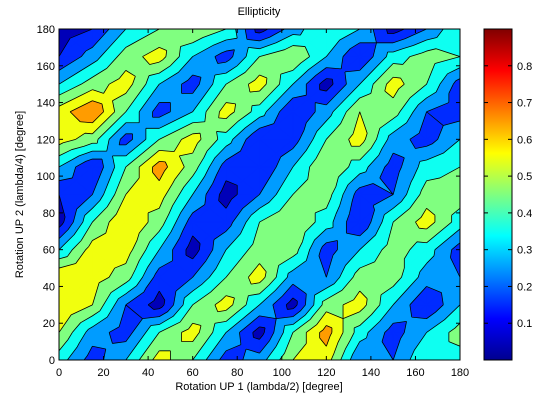  I want to click on colorbar-tick-label: 0.4, so click(524, 214).